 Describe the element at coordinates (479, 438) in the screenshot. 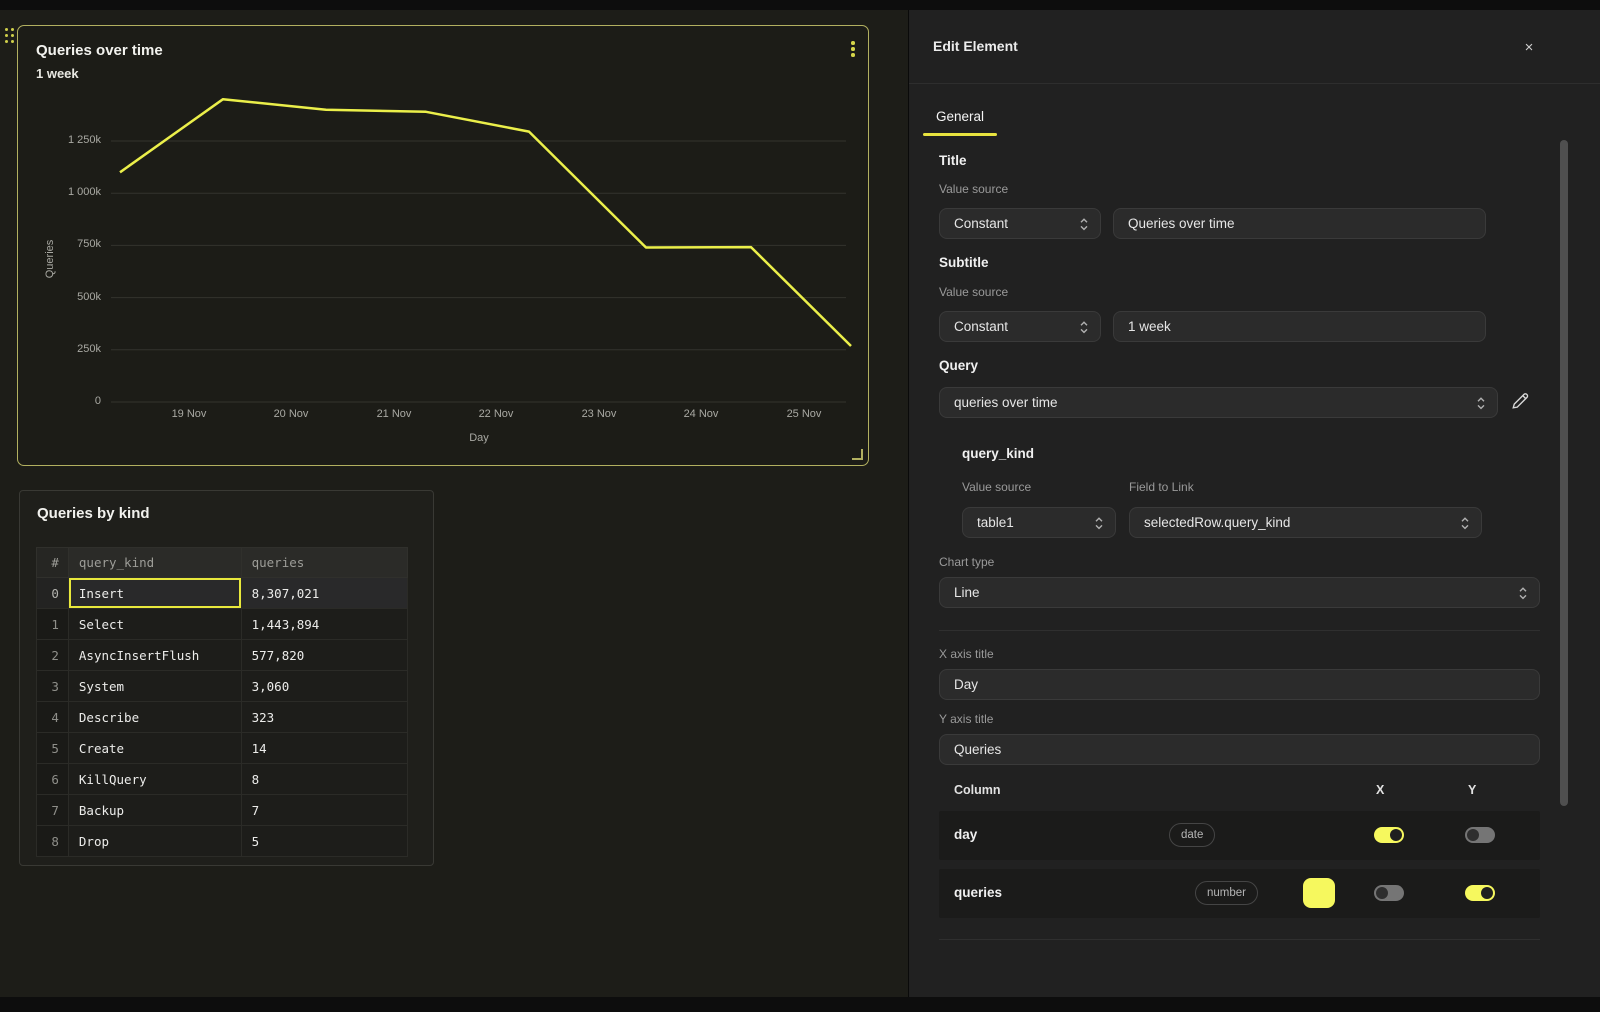

I see `x-axis-title: Day` at that location.